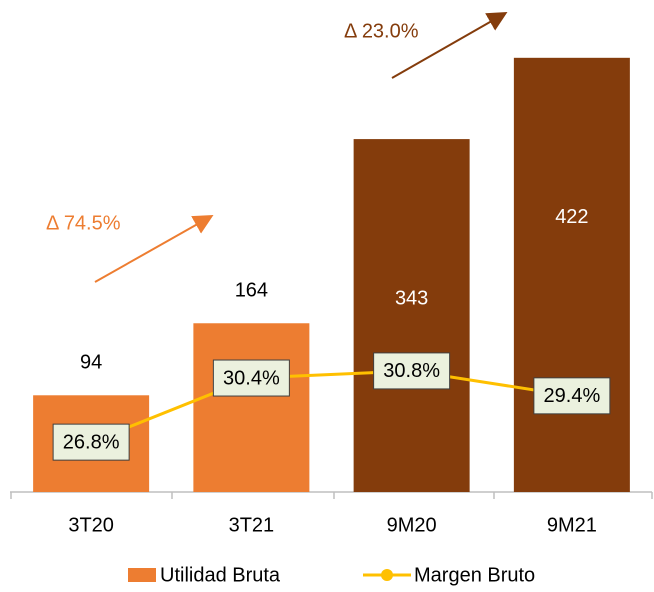 This screenshot has height=592, width=654. What do you see at coordinates (411, 298) in the screenshot?
I see `data-label: 343` at bounding box center [411, 298].